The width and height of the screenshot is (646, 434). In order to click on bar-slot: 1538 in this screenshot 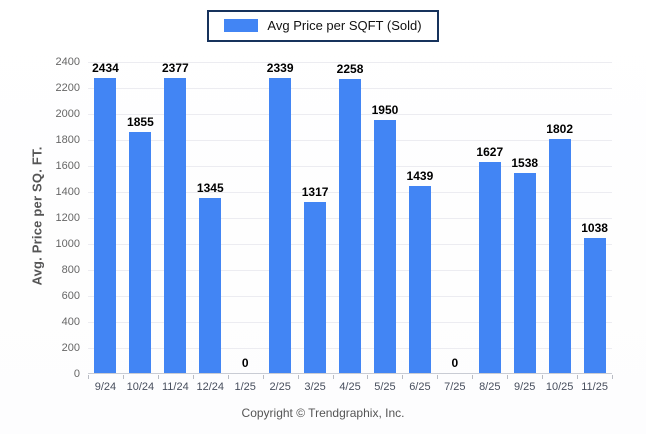, I will do `click(524, 217)`.